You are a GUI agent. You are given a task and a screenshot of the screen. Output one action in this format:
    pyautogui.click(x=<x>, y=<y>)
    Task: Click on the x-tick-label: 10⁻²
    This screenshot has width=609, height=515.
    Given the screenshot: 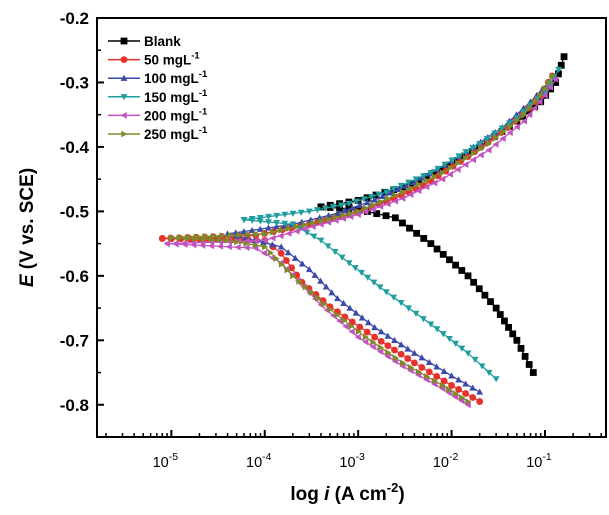 What is the action you would take?
    pyautogui.click(x=446, y=461)
    